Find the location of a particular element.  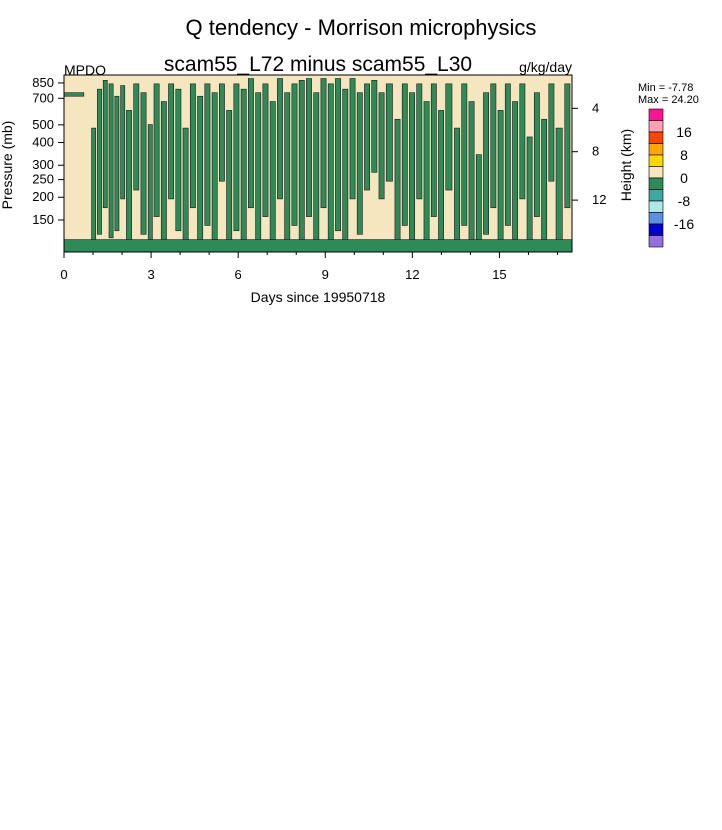

y-tick-label: 850 is located at coordinates (43, 82).